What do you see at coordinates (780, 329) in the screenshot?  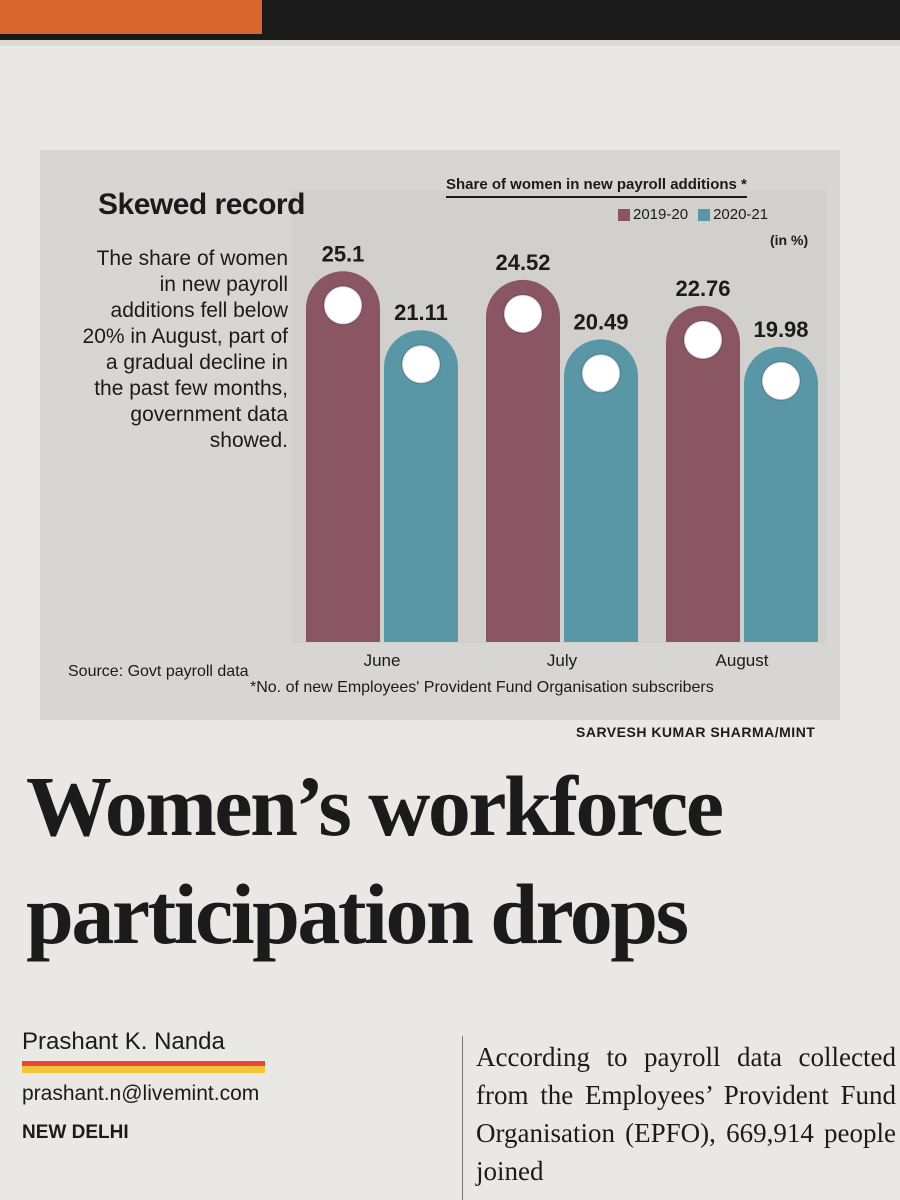 I see `data-label-august-2020-21: 19.98` at bounding box center [780, 329].